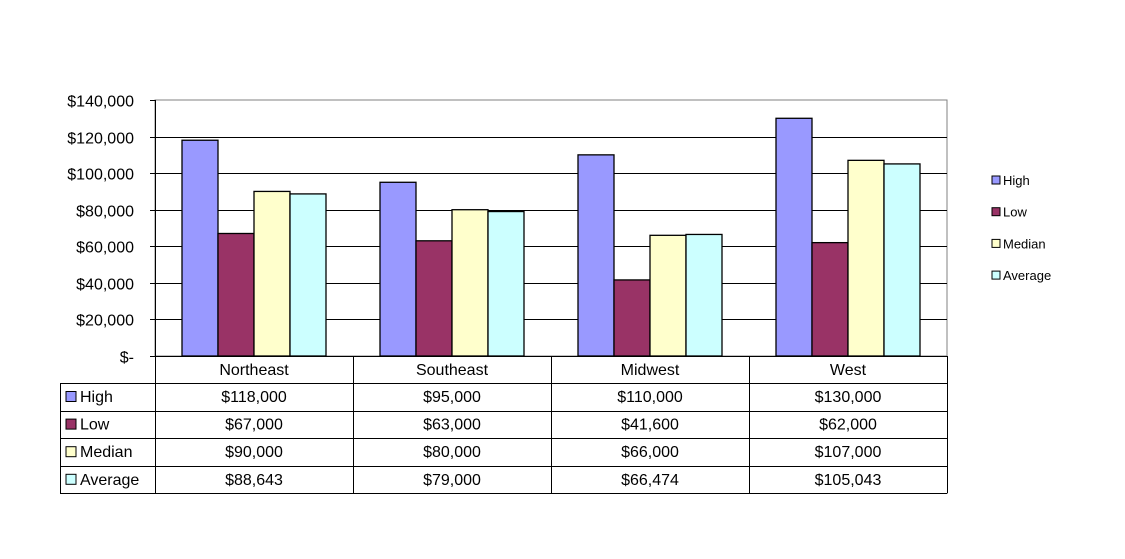 This screenshot has height=559, width=1125. What do you see at coordinates (254, 397) in the screenshot?
I see `data-label-high-northeast: $118,000` at bounding box center [254, 397].